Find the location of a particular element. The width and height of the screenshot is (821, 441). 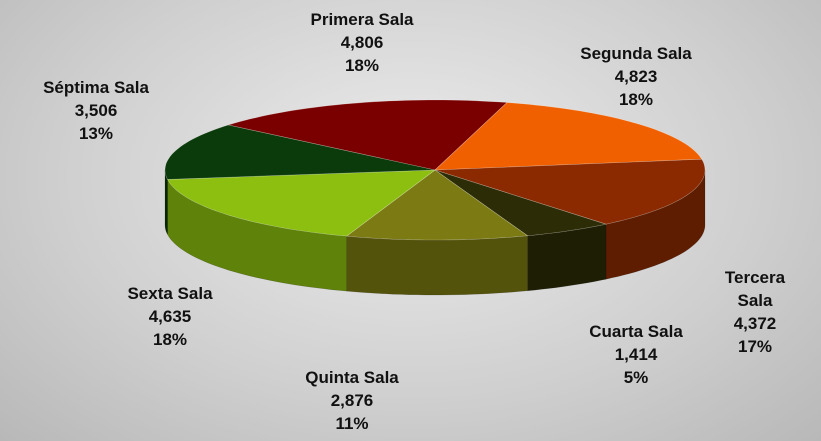

slice-value: 3,506 is located at coordinates (96, 110).